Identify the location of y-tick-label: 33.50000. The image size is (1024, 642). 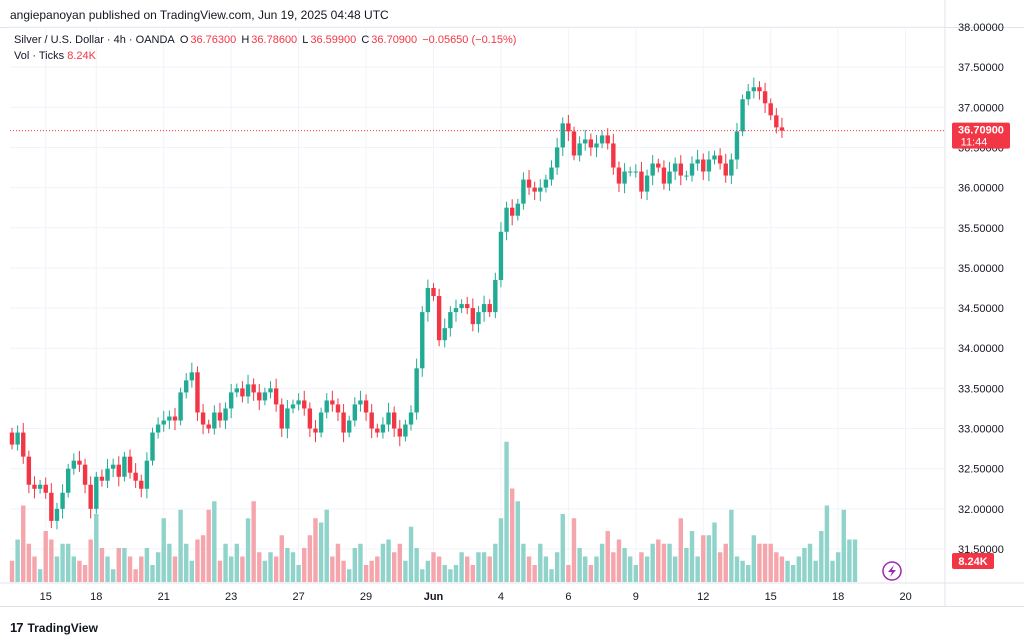
(981, 389).